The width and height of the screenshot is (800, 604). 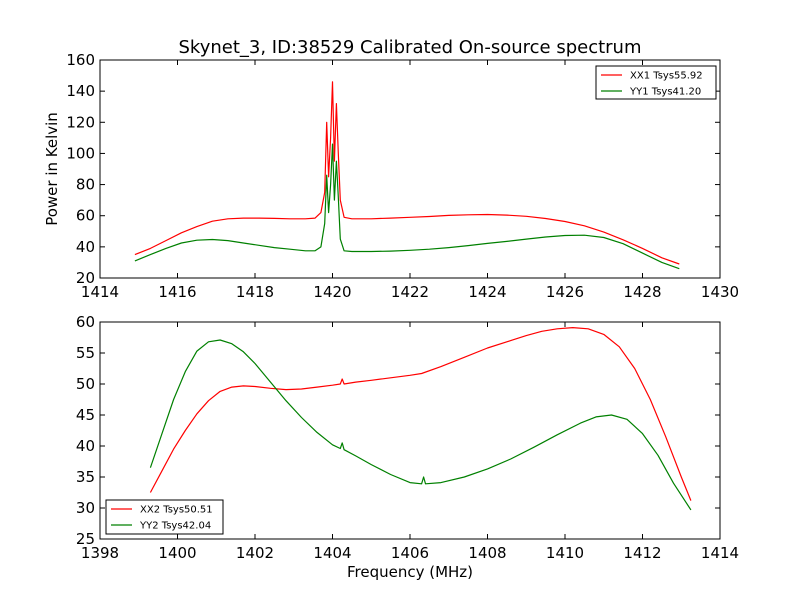 I want to click on y-tick-label: 100, so click(x=80, y=153).